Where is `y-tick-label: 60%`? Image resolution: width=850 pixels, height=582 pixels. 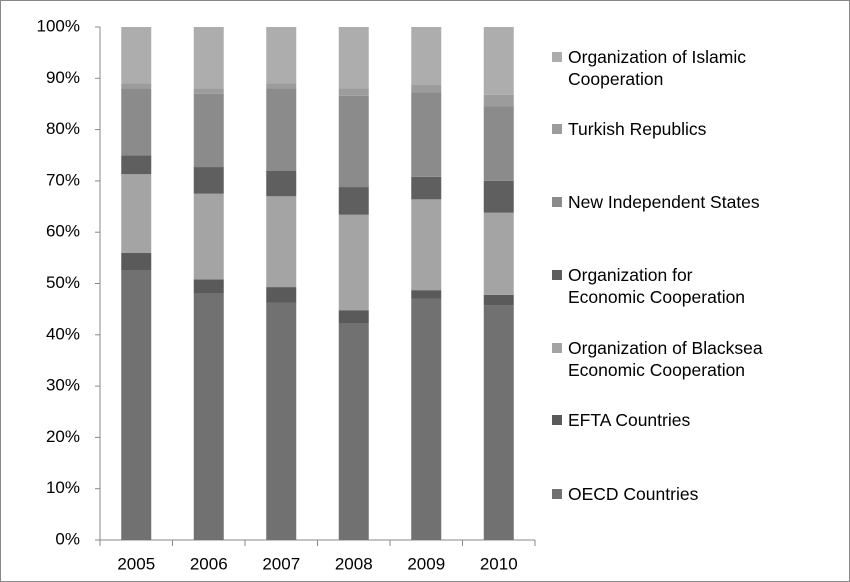 y-tick-label: 60% is located at coordinates (63, 231).